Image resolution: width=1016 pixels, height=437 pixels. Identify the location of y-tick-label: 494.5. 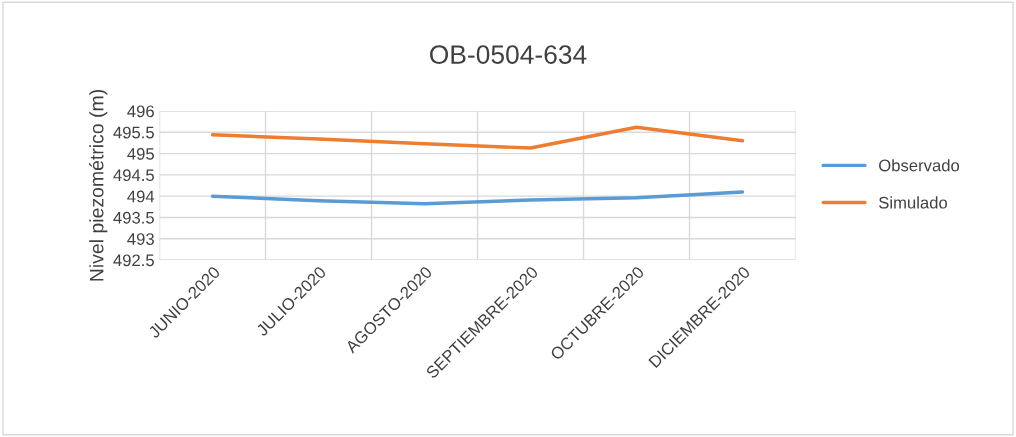
(133, 175).